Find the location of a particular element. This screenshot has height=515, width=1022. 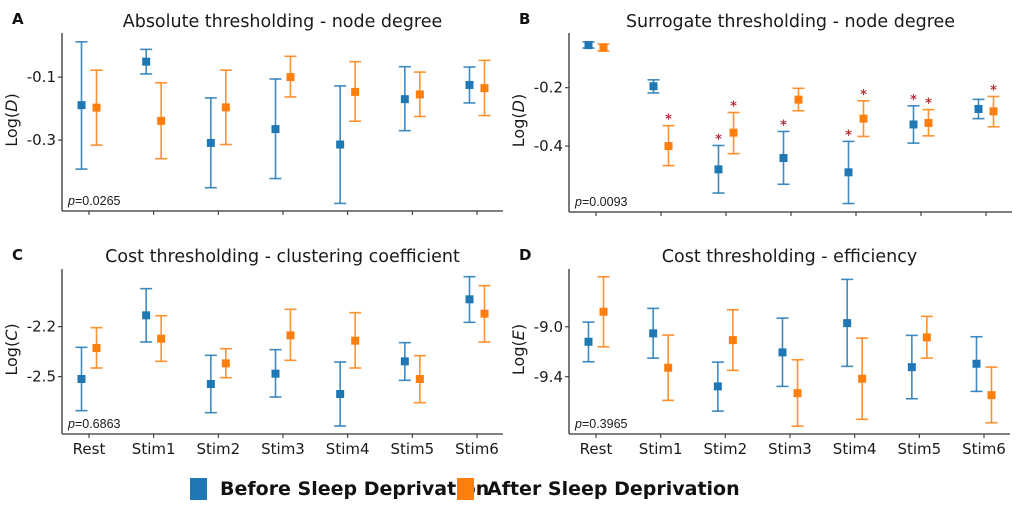

panel-label: A is located at coordinates (18, 19).